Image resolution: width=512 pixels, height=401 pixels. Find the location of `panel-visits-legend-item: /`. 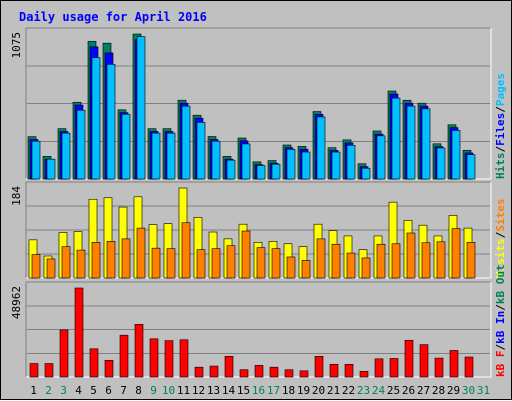

panel-visits-legend-item: / is located at coordinates (500, 234).